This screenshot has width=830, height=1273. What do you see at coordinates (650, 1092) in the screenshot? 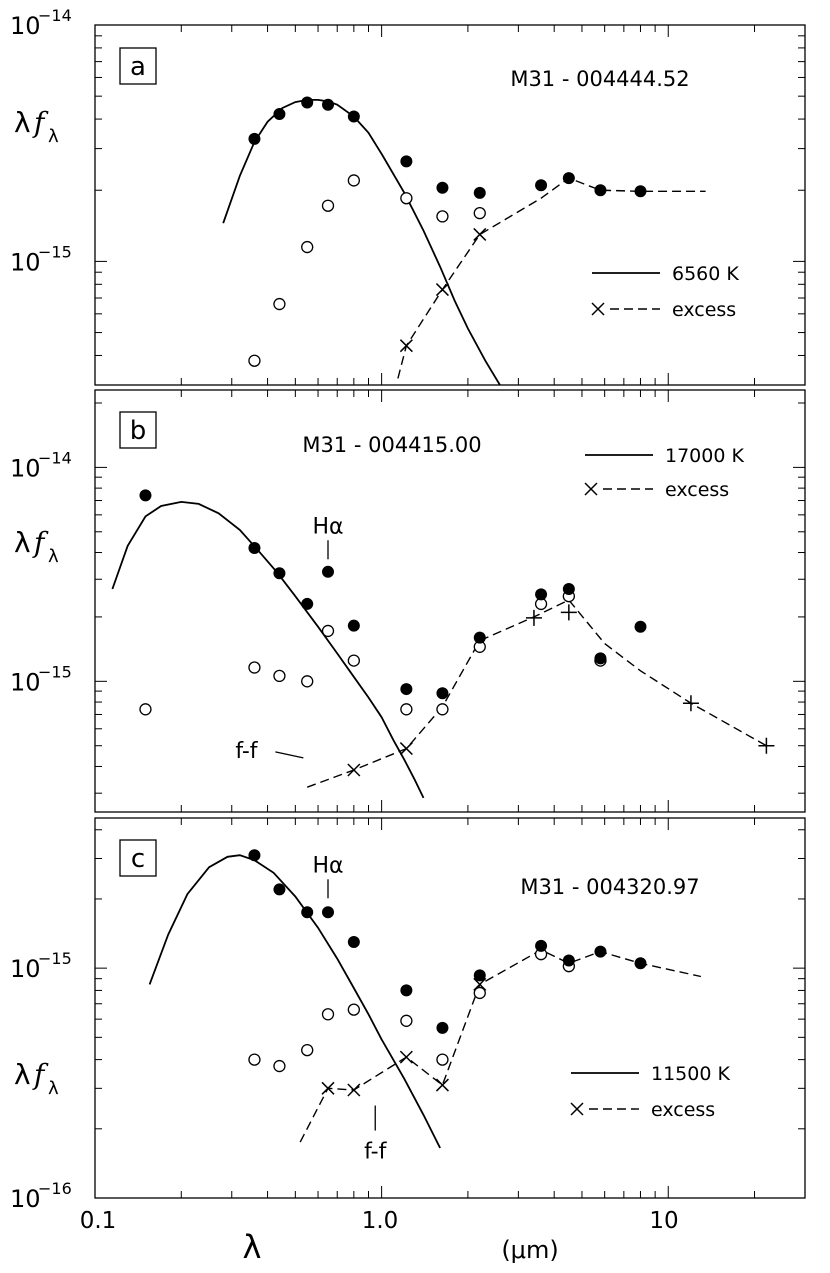
I see `legend: 11500 K excess` at bounding box center [650, 1092].